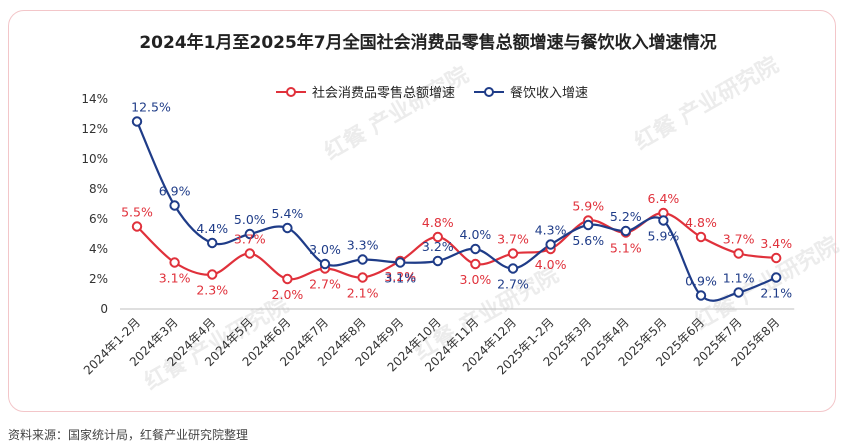  I want to click on source-note: 资料来源：国家统计局，红餐产业研究院整理, so click(128, 435).